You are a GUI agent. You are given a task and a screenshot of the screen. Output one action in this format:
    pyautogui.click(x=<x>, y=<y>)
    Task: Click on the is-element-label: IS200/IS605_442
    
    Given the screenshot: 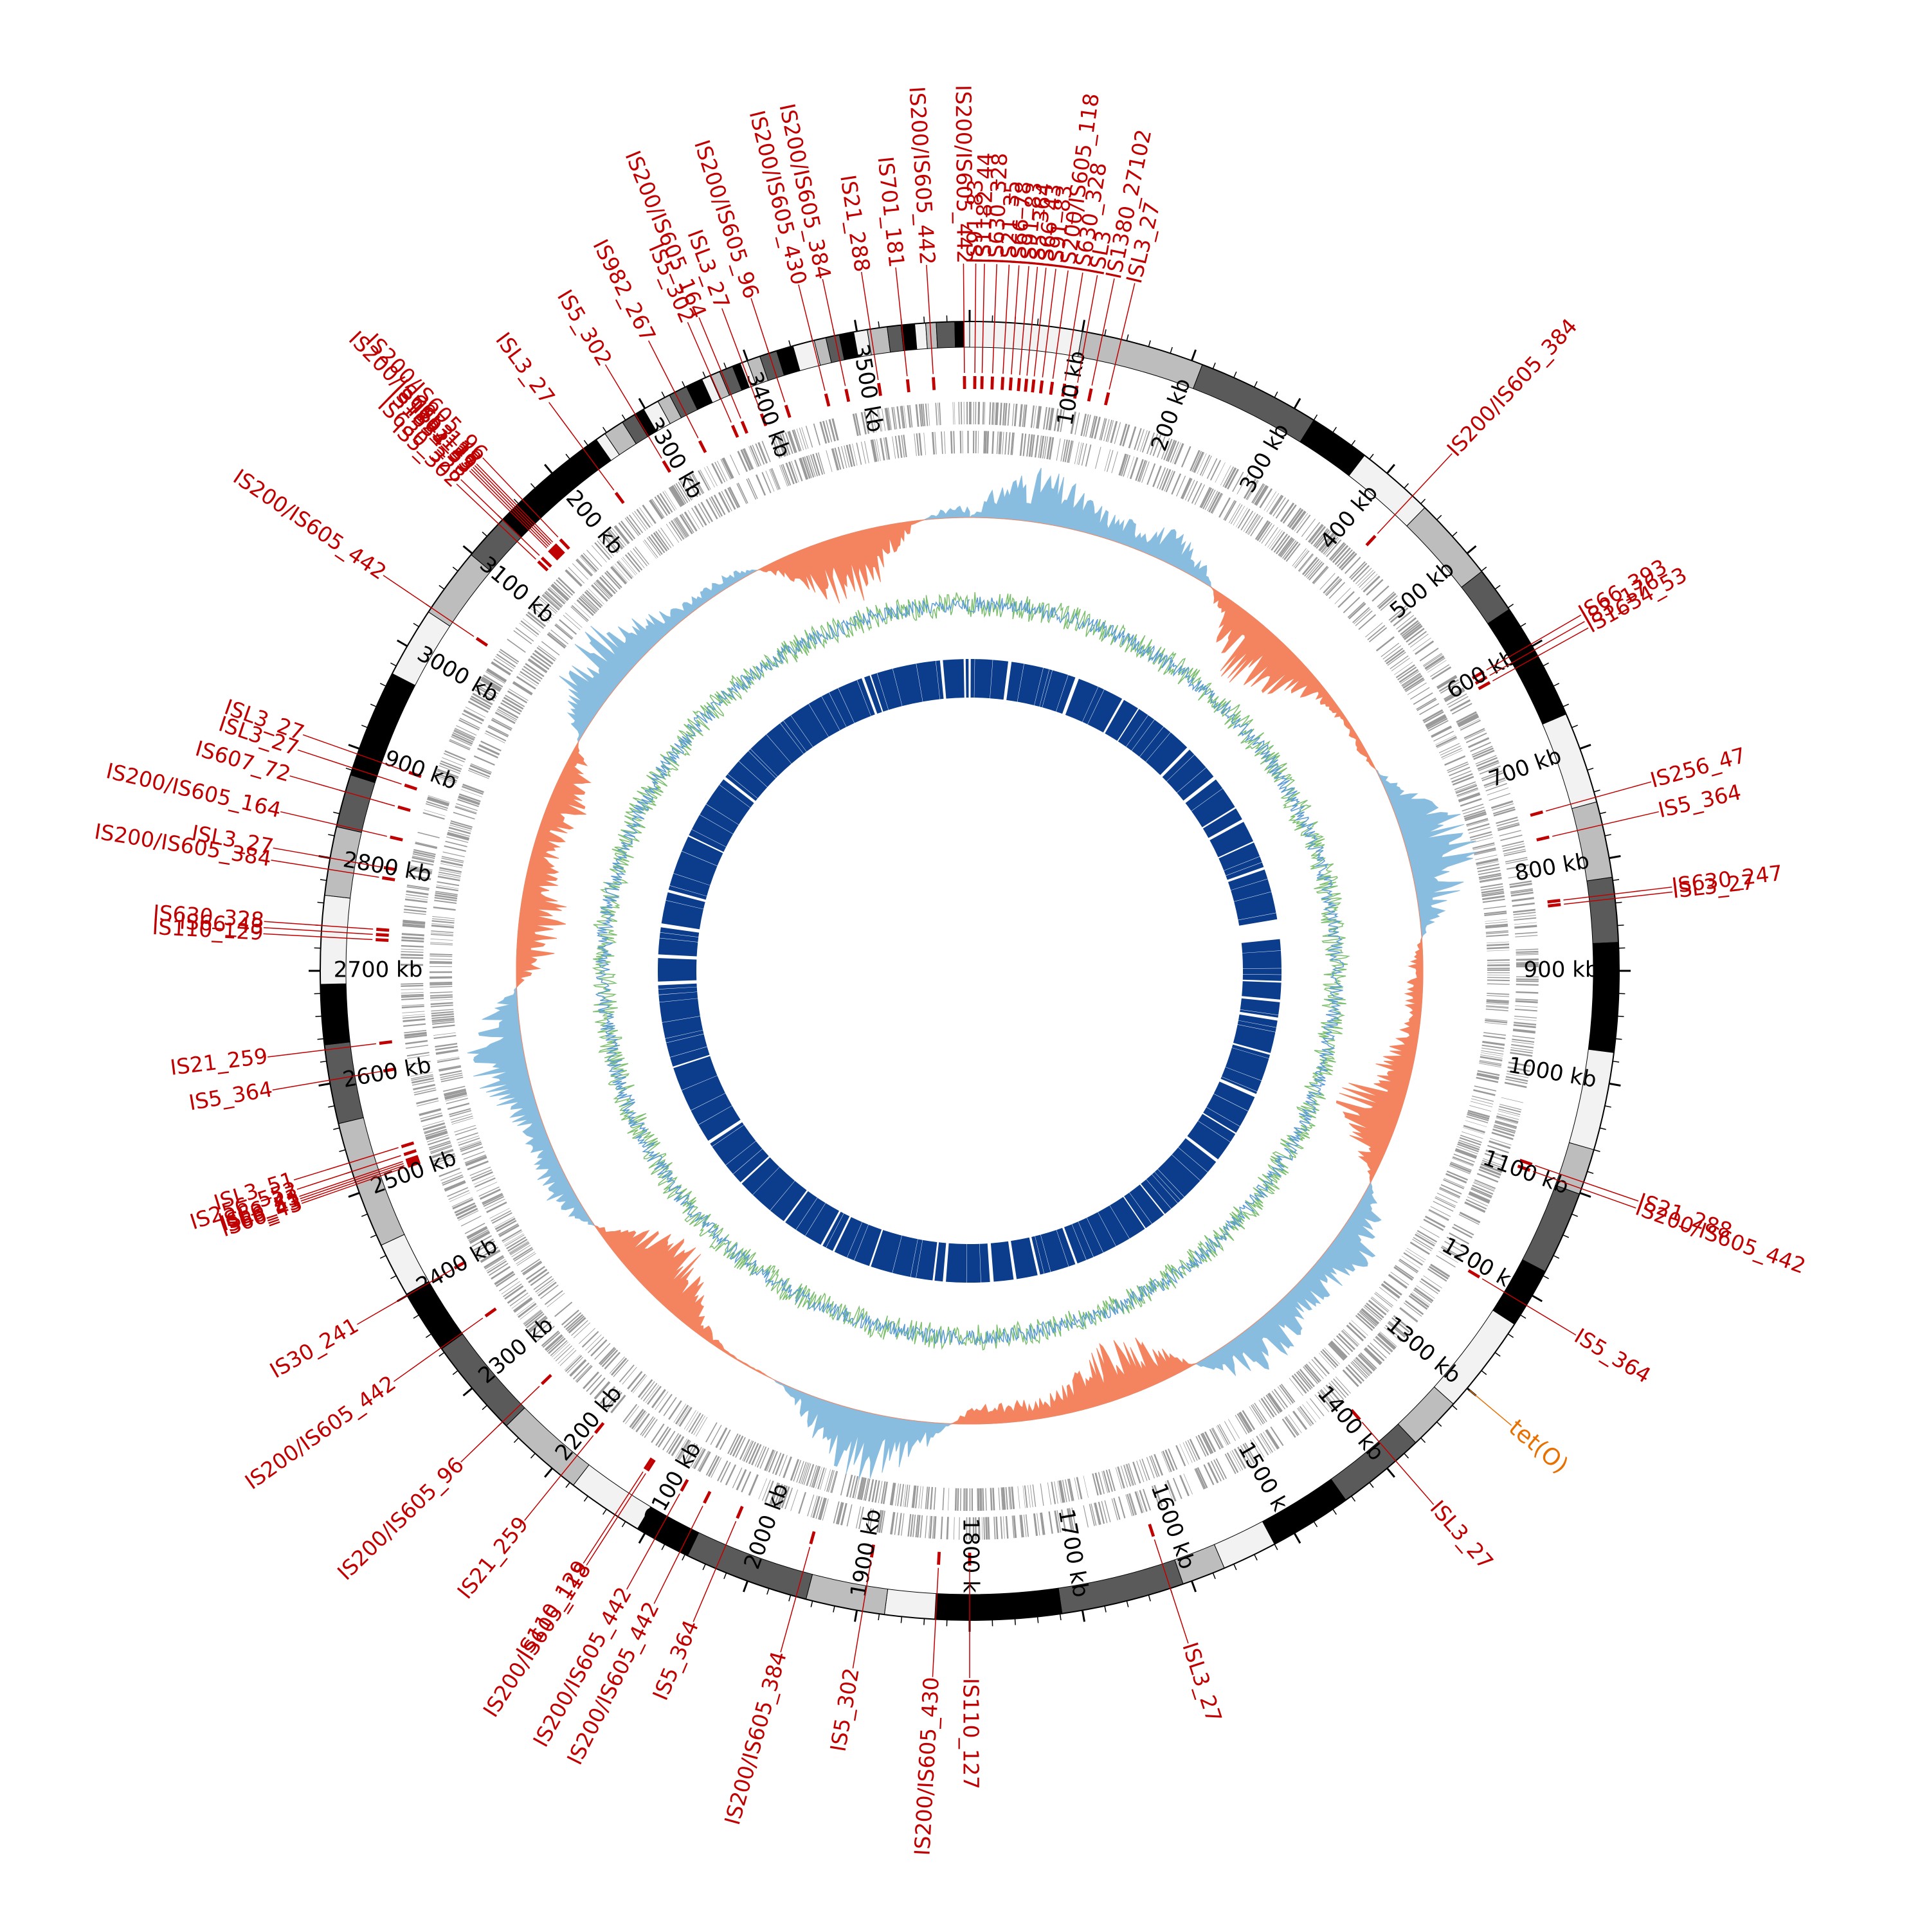 What is the action you would take?
    pyautogui.click(x=320, y=1432)
    